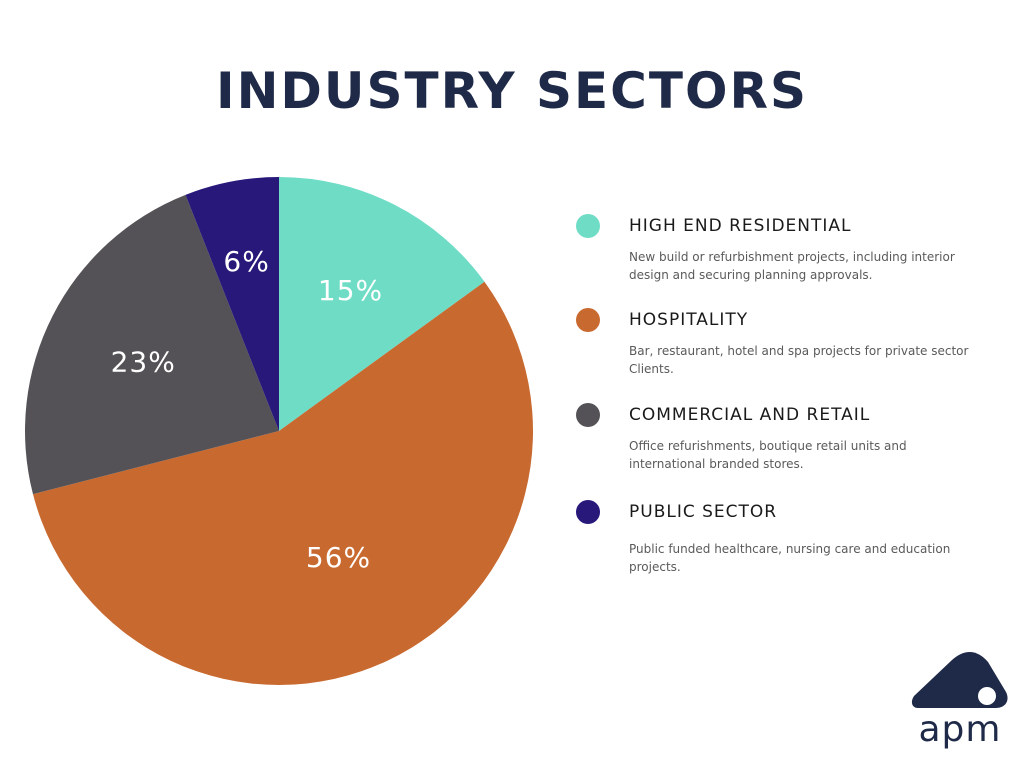 The height and width of the screenshot is (768, 1024). I want to click on legend-swatch-public-sector, so click(588, 512).